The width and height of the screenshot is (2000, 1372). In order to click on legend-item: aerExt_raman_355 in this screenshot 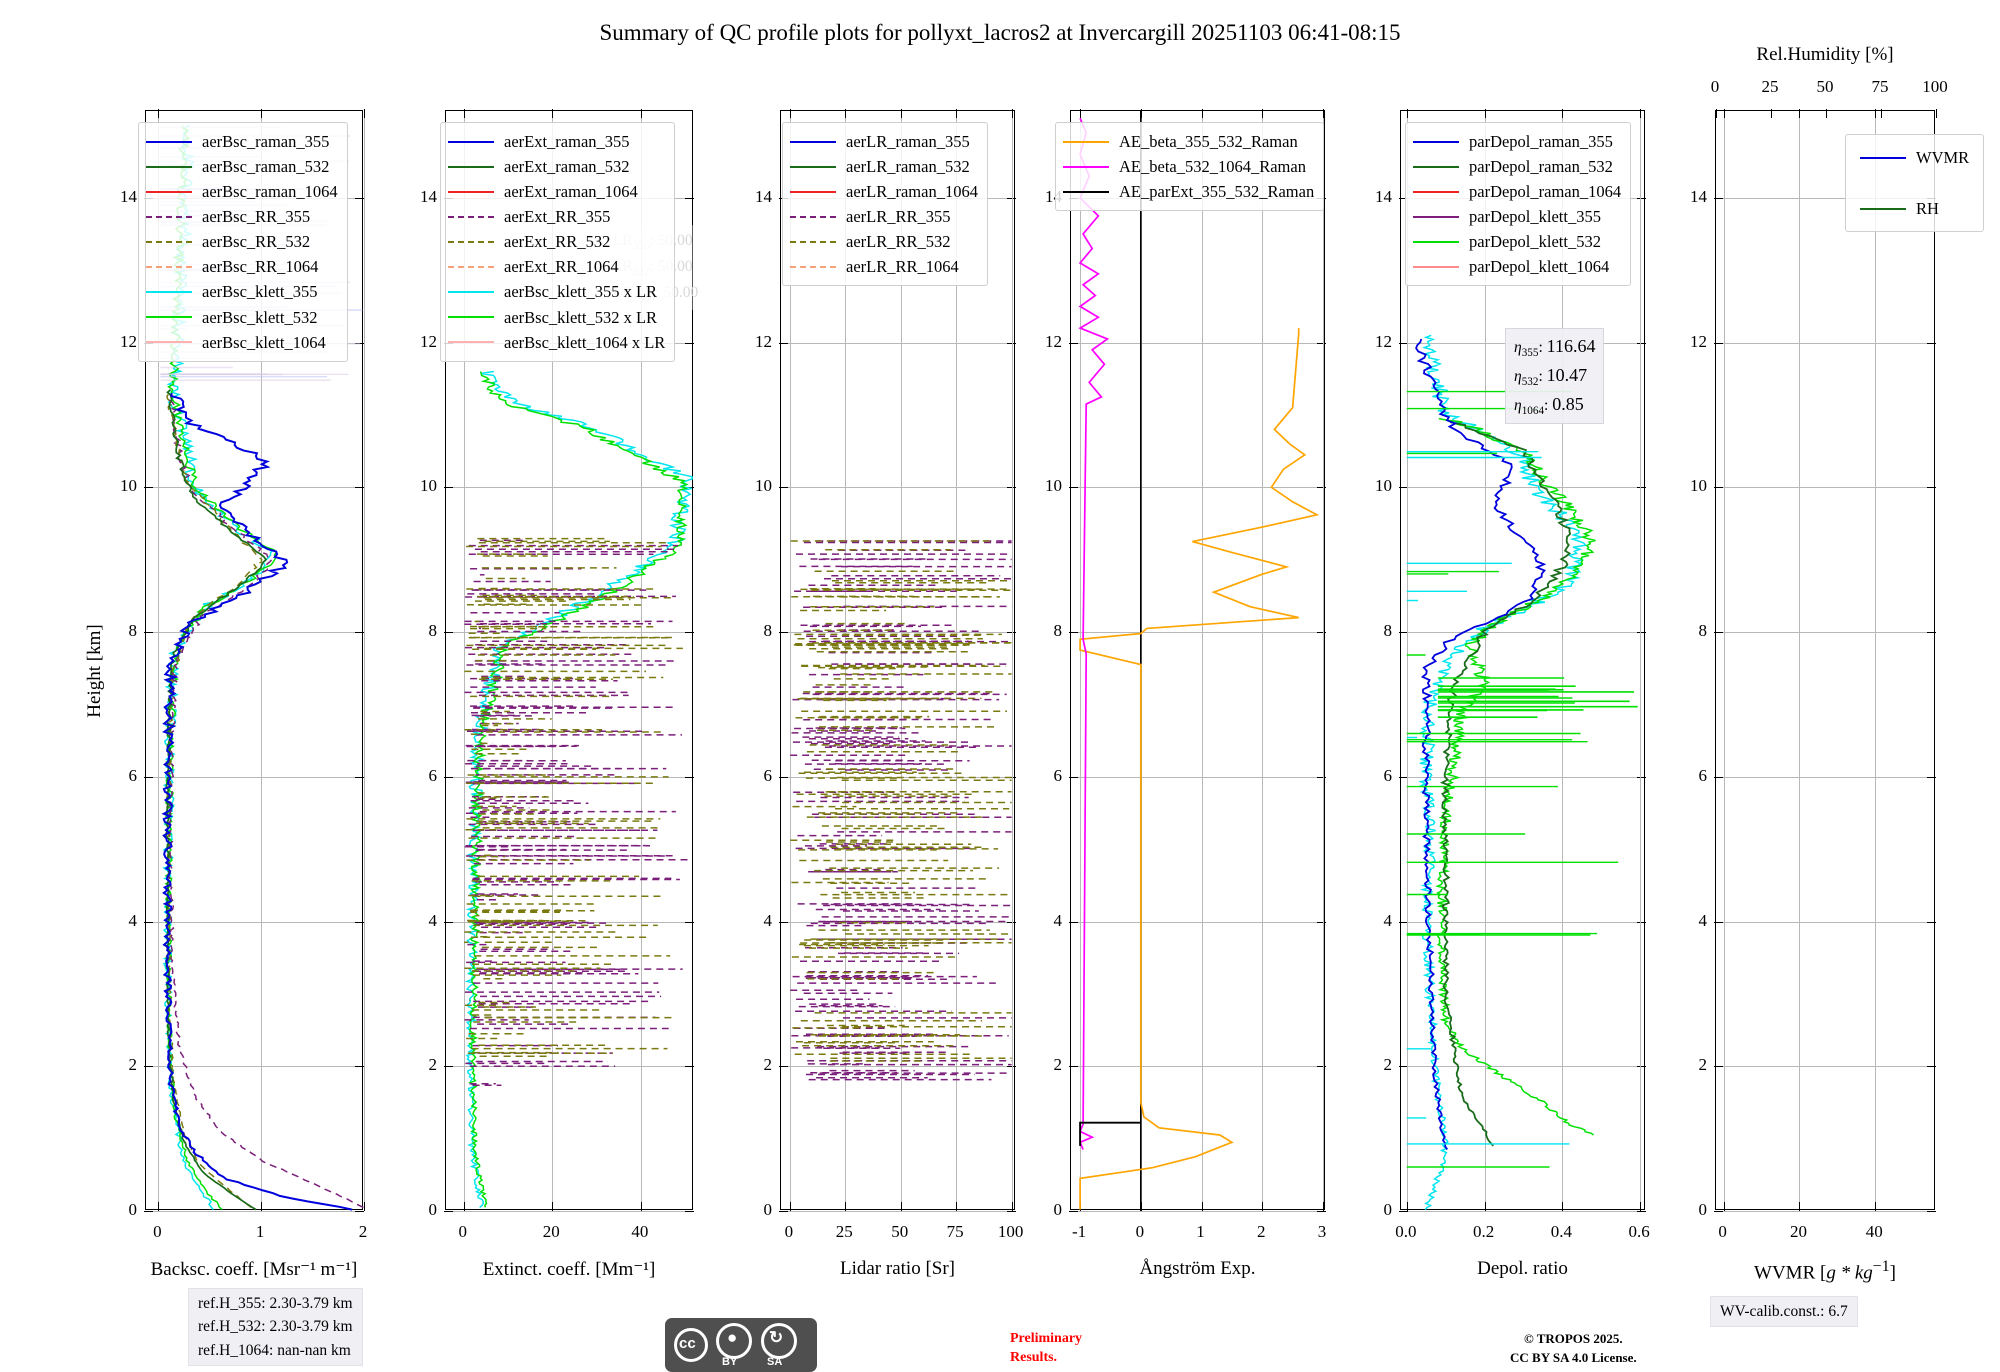, I will do `click(556, 141)`.